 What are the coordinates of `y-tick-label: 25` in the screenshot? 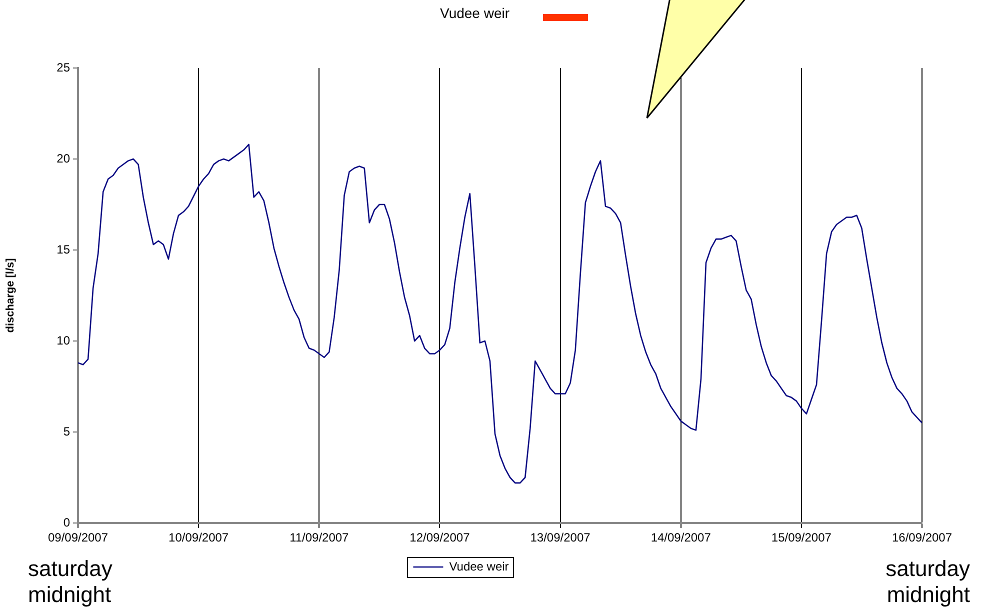 It's located at (63, 67).